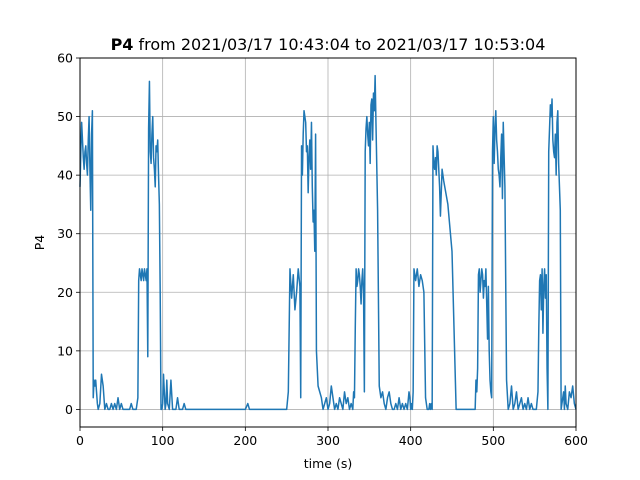 This screenshot has width=640, height=480. I want to click on x-axis-ticks: 0 100 200 300 400 500 600, so click(332, 437).